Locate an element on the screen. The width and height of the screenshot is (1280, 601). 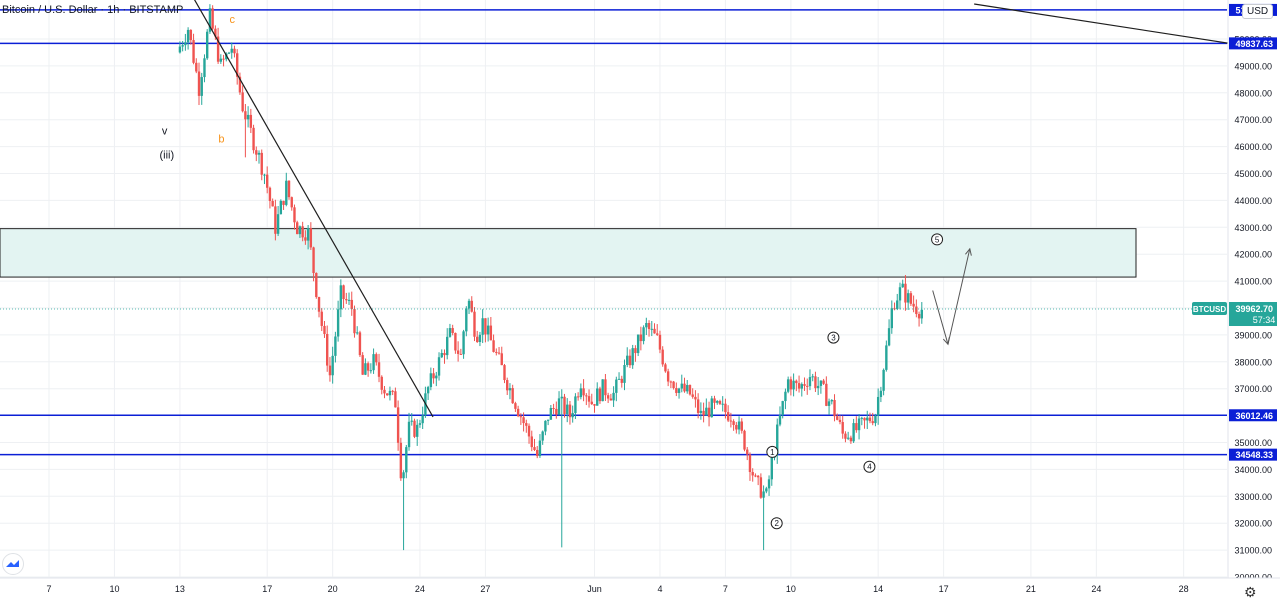
currency-badge: USD is located at coordinates (1258, 11).